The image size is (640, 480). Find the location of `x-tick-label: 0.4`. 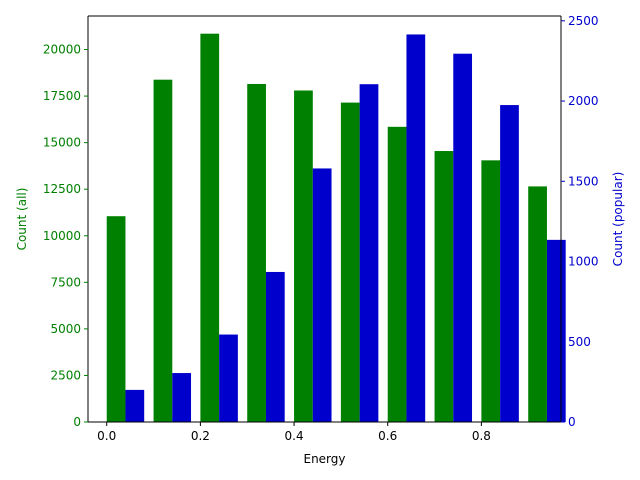

x-tick-label: 0.4 is located at coordinates (294, 436).